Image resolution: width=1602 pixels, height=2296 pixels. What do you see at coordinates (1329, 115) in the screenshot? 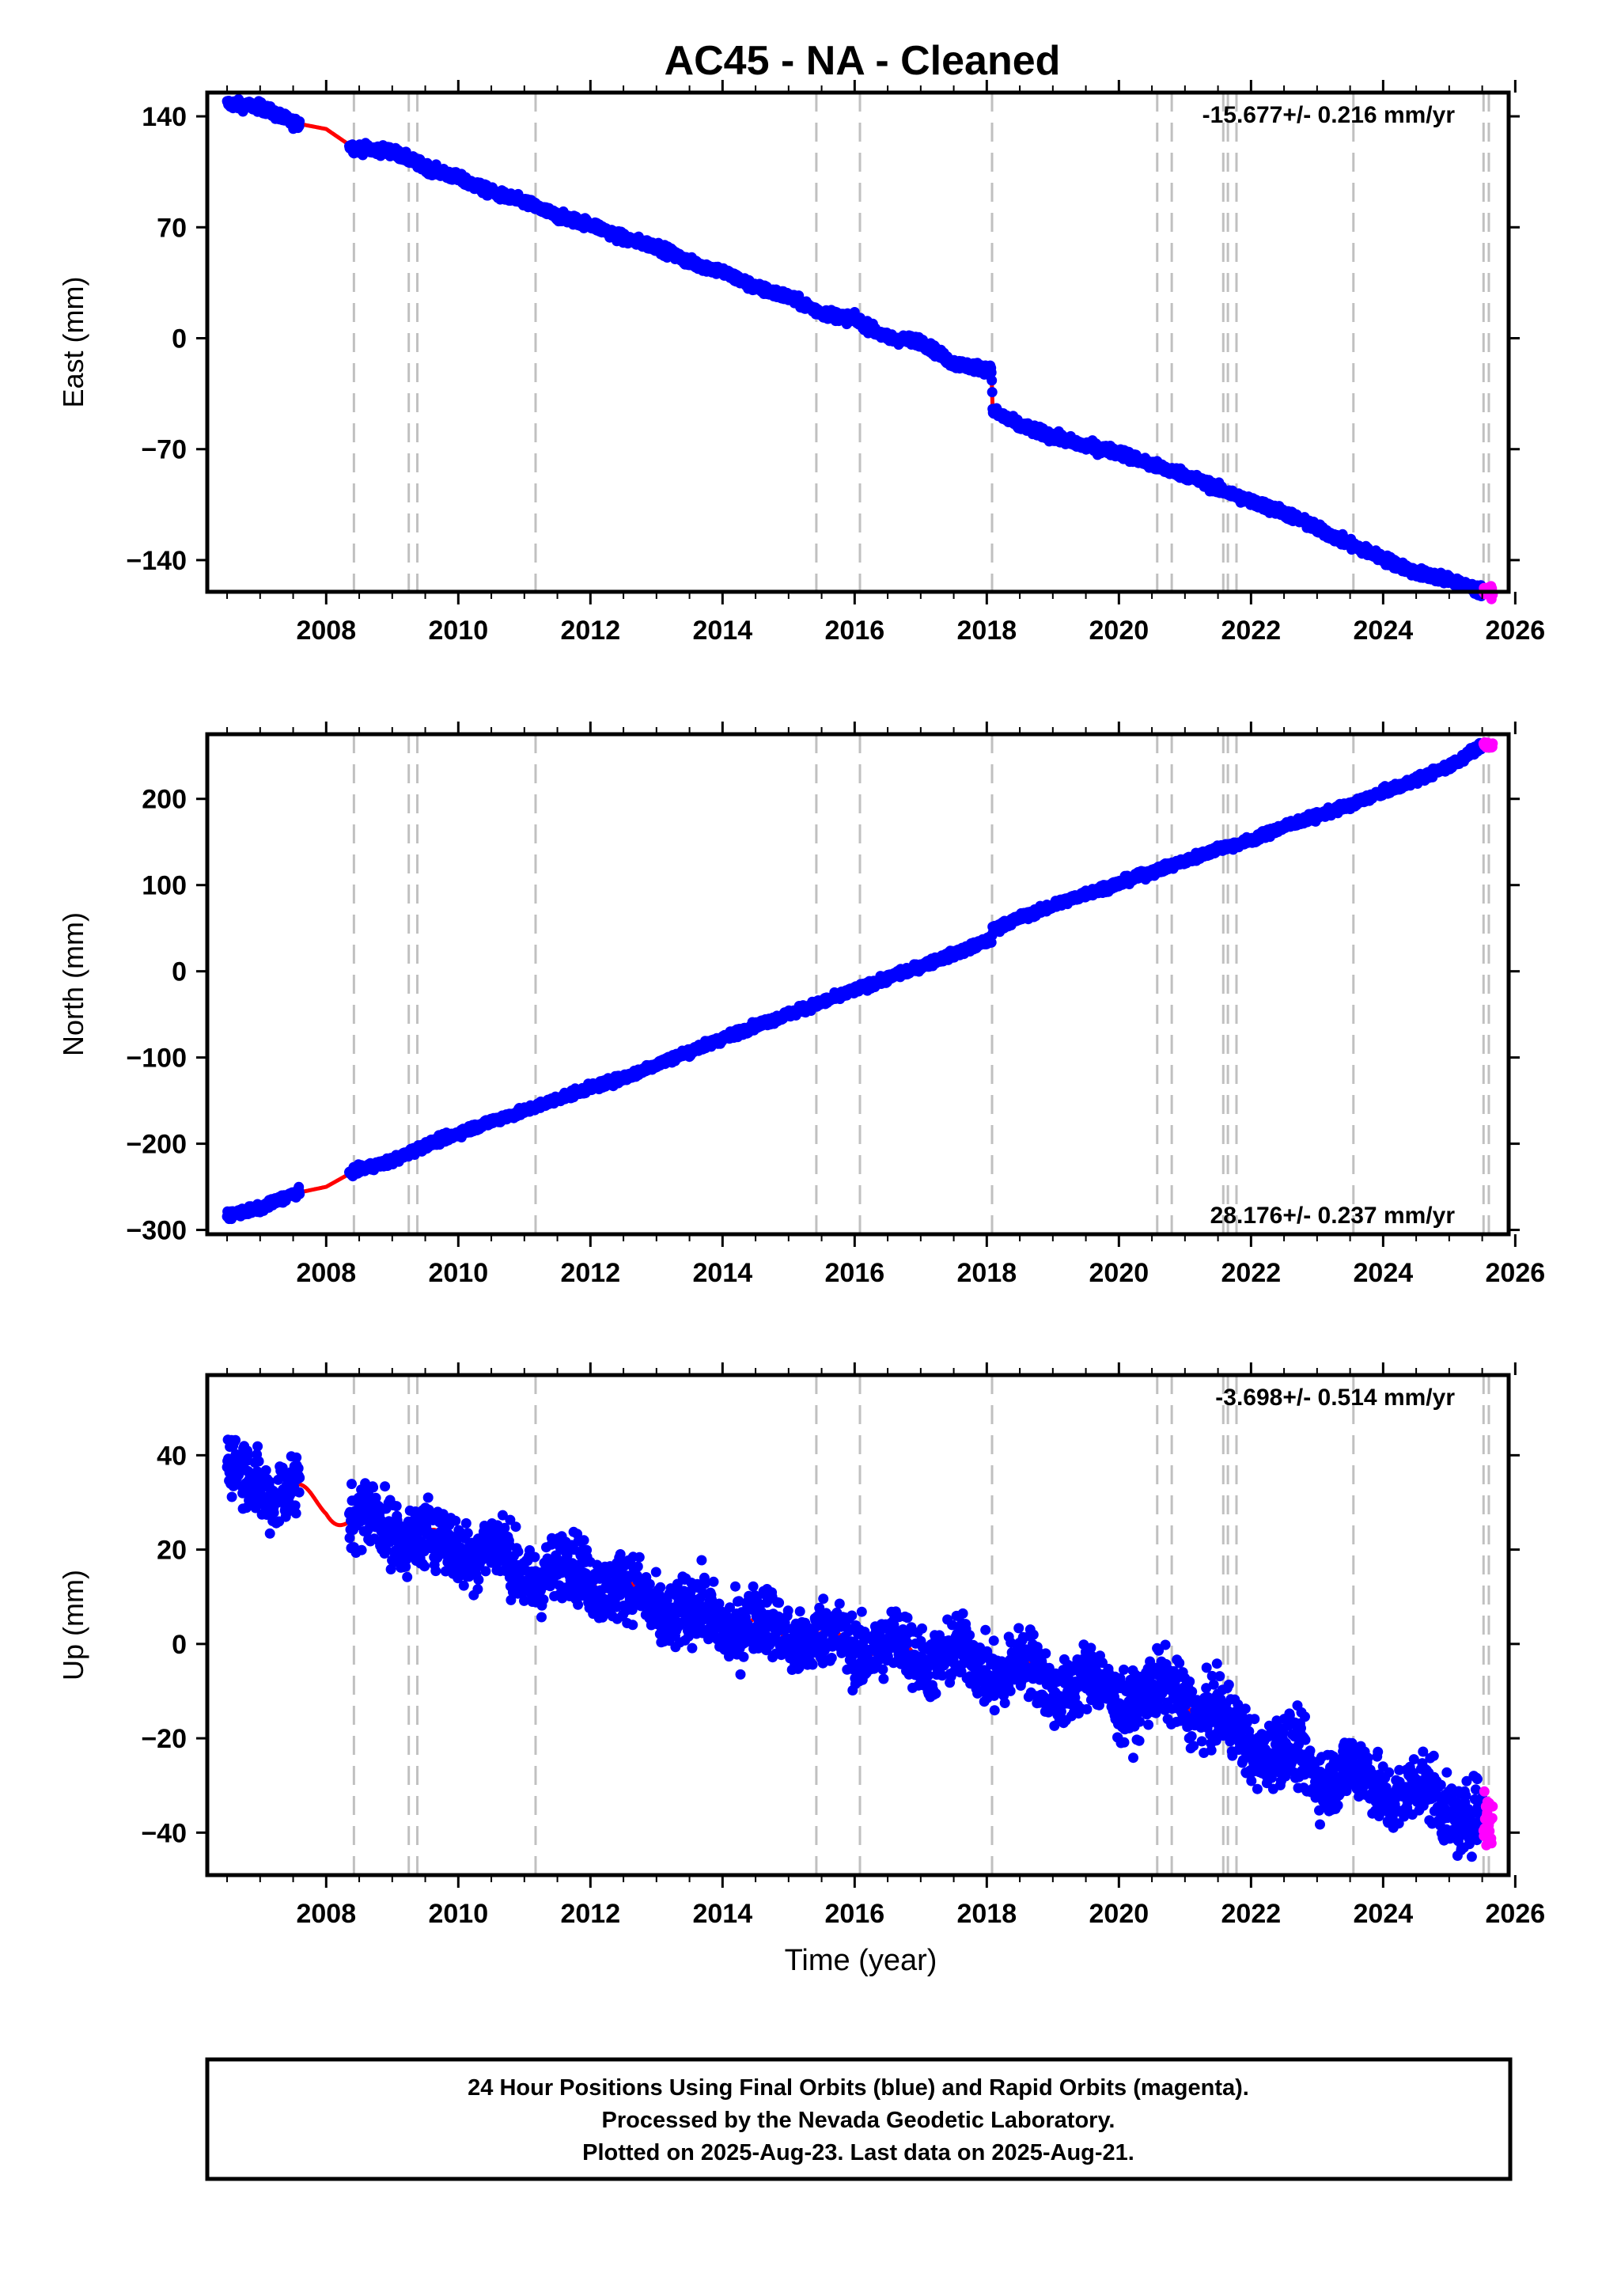
I see `east-rate-label: -15.677+/- 0.216 mm/yr` at bounding box center [1329, 115].